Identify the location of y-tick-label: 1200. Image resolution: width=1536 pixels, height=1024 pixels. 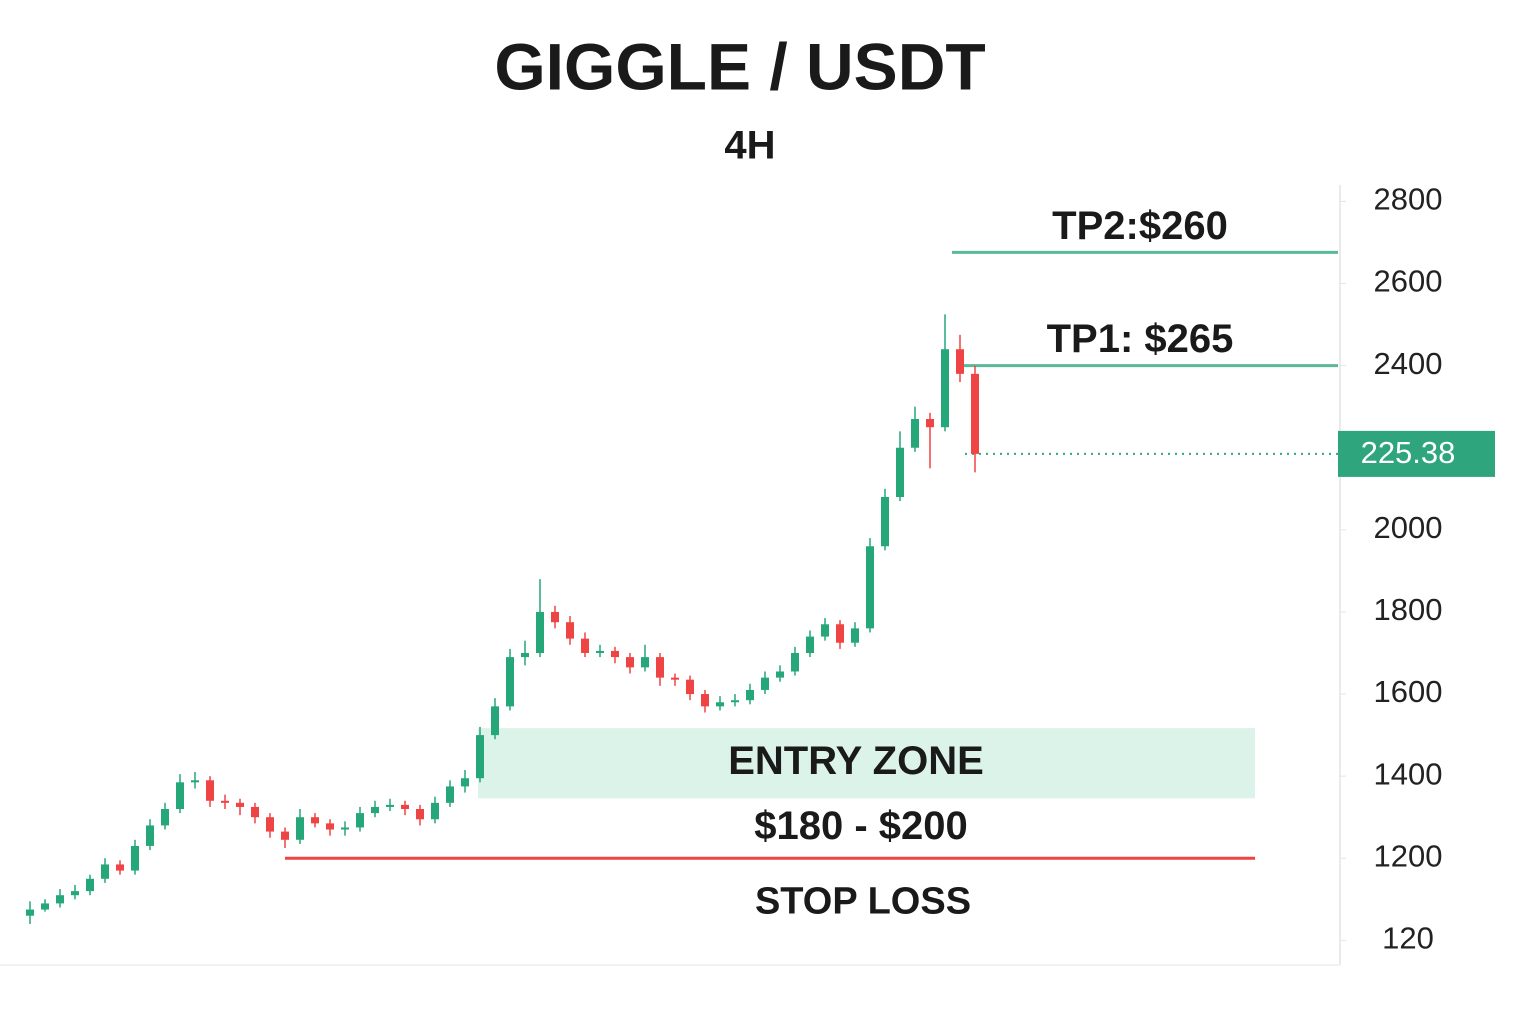
(1408, 855).